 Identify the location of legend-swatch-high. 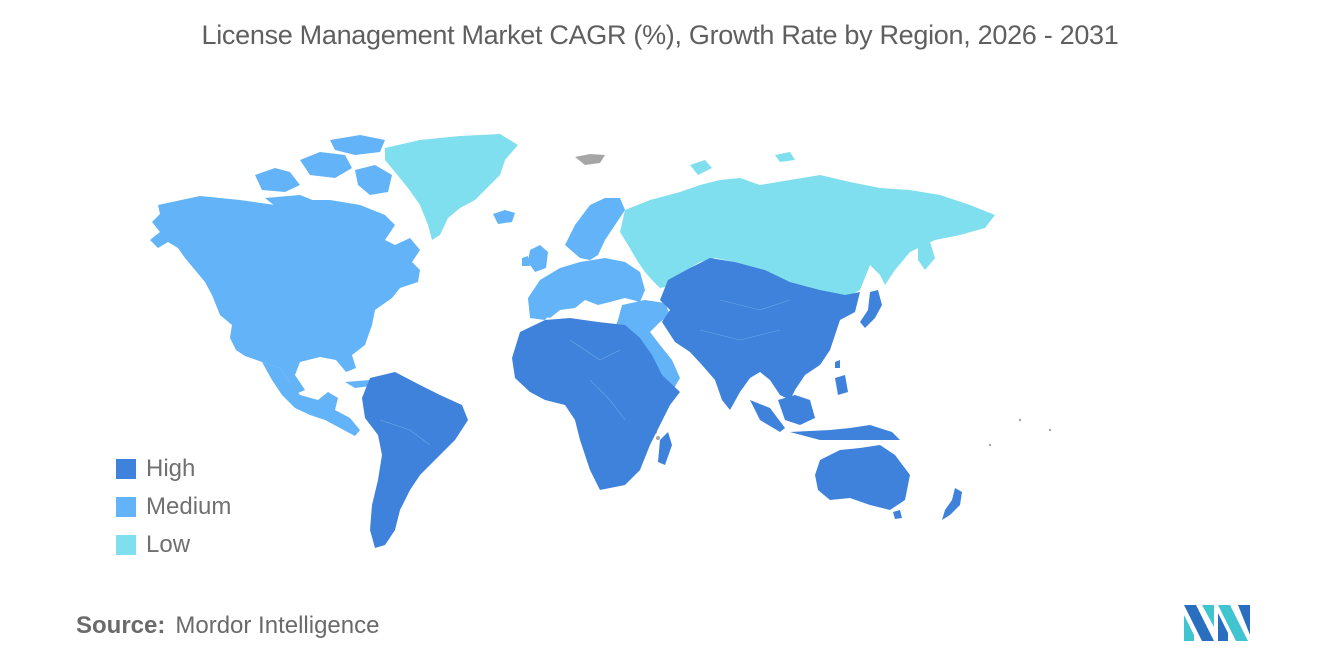
(126, 469).